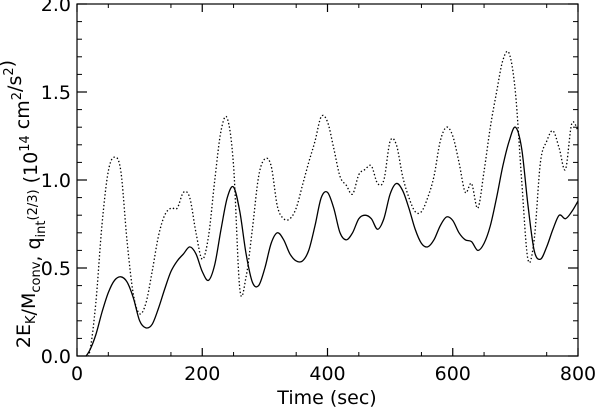 The height and width of the screenshot is (411, 600). What do you see at coordinates (56, 269) in the screenshot?
I see `y-tick-label: 0.5` at bounding box center [56, 269].